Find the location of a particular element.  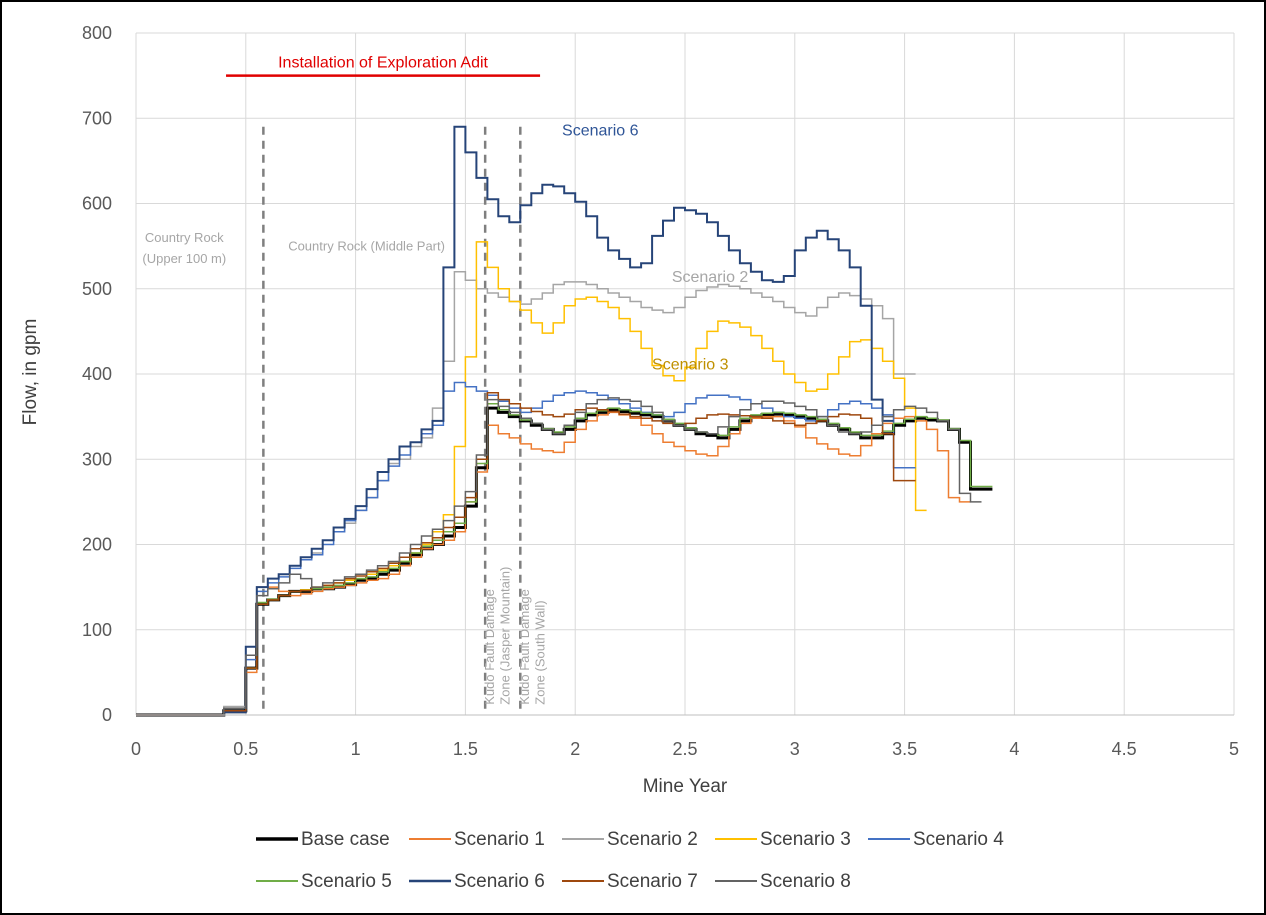

legend-item: Scenario 2 is located at coordinates (630, 839).